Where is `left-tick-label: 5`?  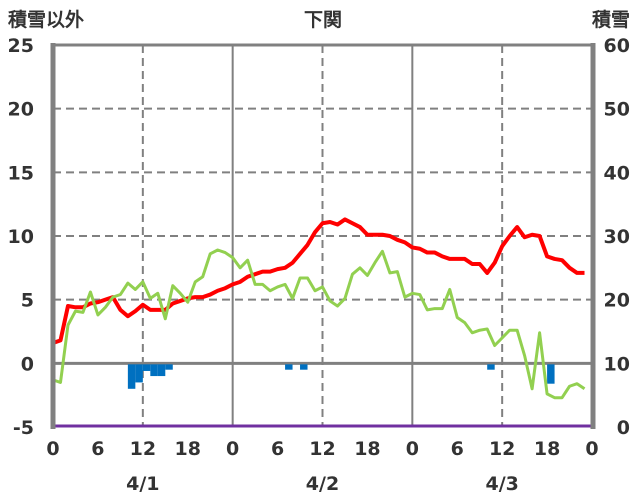 left-tick-label: 5 is located at coordinates (27, 301).